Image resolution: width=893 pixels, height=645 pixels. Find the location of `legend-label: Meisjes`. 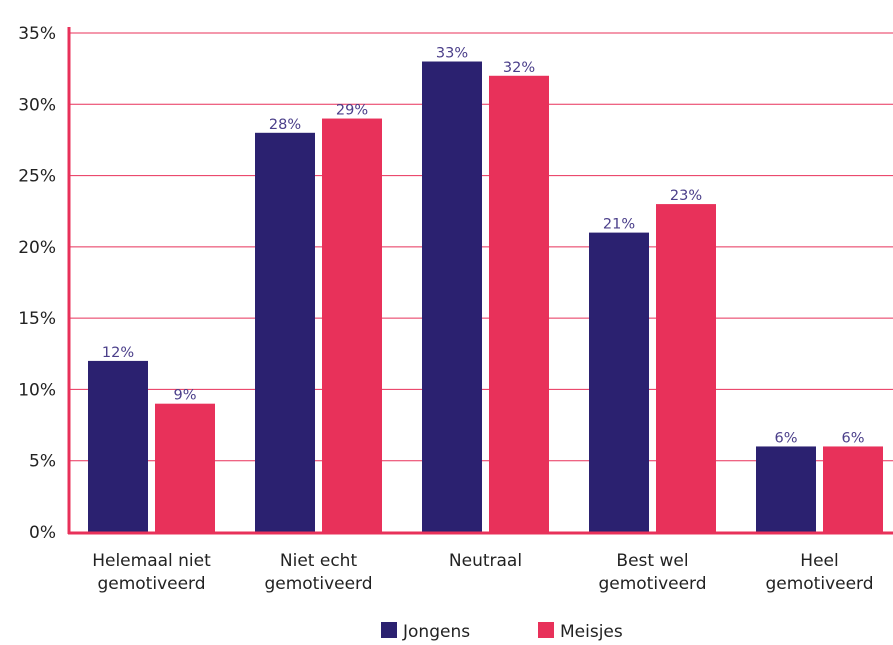

legend-label: Meisjes is located at coordinates (591, 631).